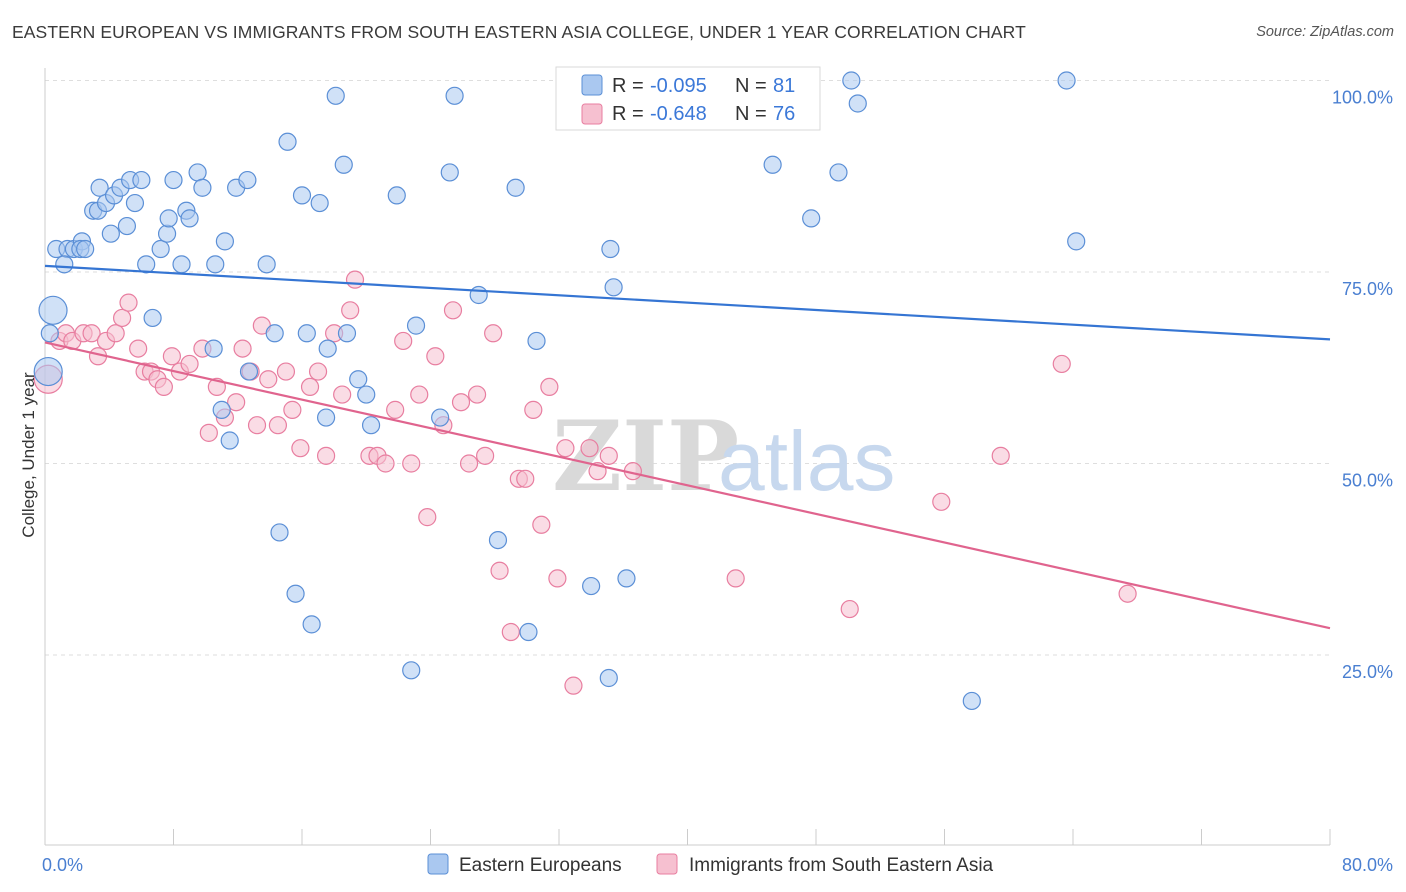  What do you see at coordinates (667, 864) in the screenshot?
I see `legend-pink-swatch` at bounding box center [667, 864].